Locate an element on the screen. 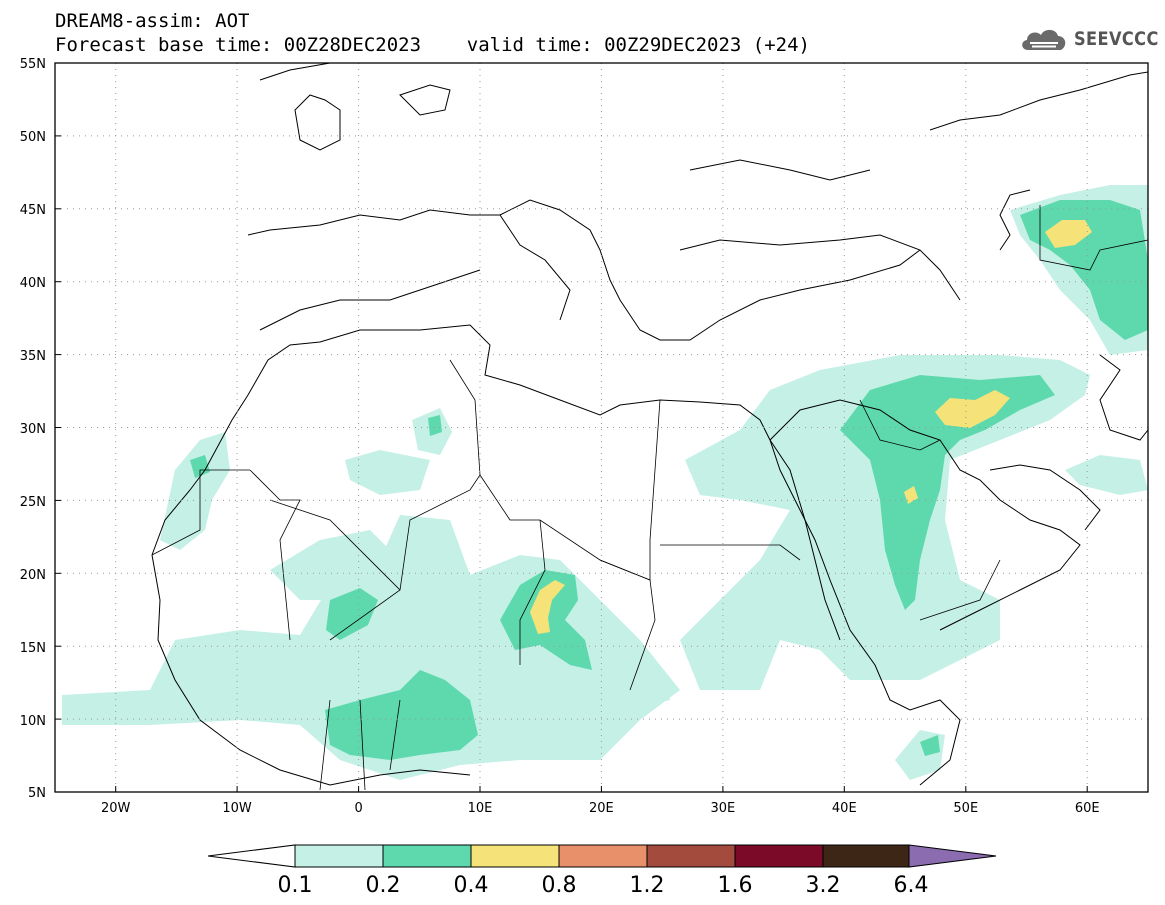  colorbar-low-arrow is located at coordinates (251, 856).